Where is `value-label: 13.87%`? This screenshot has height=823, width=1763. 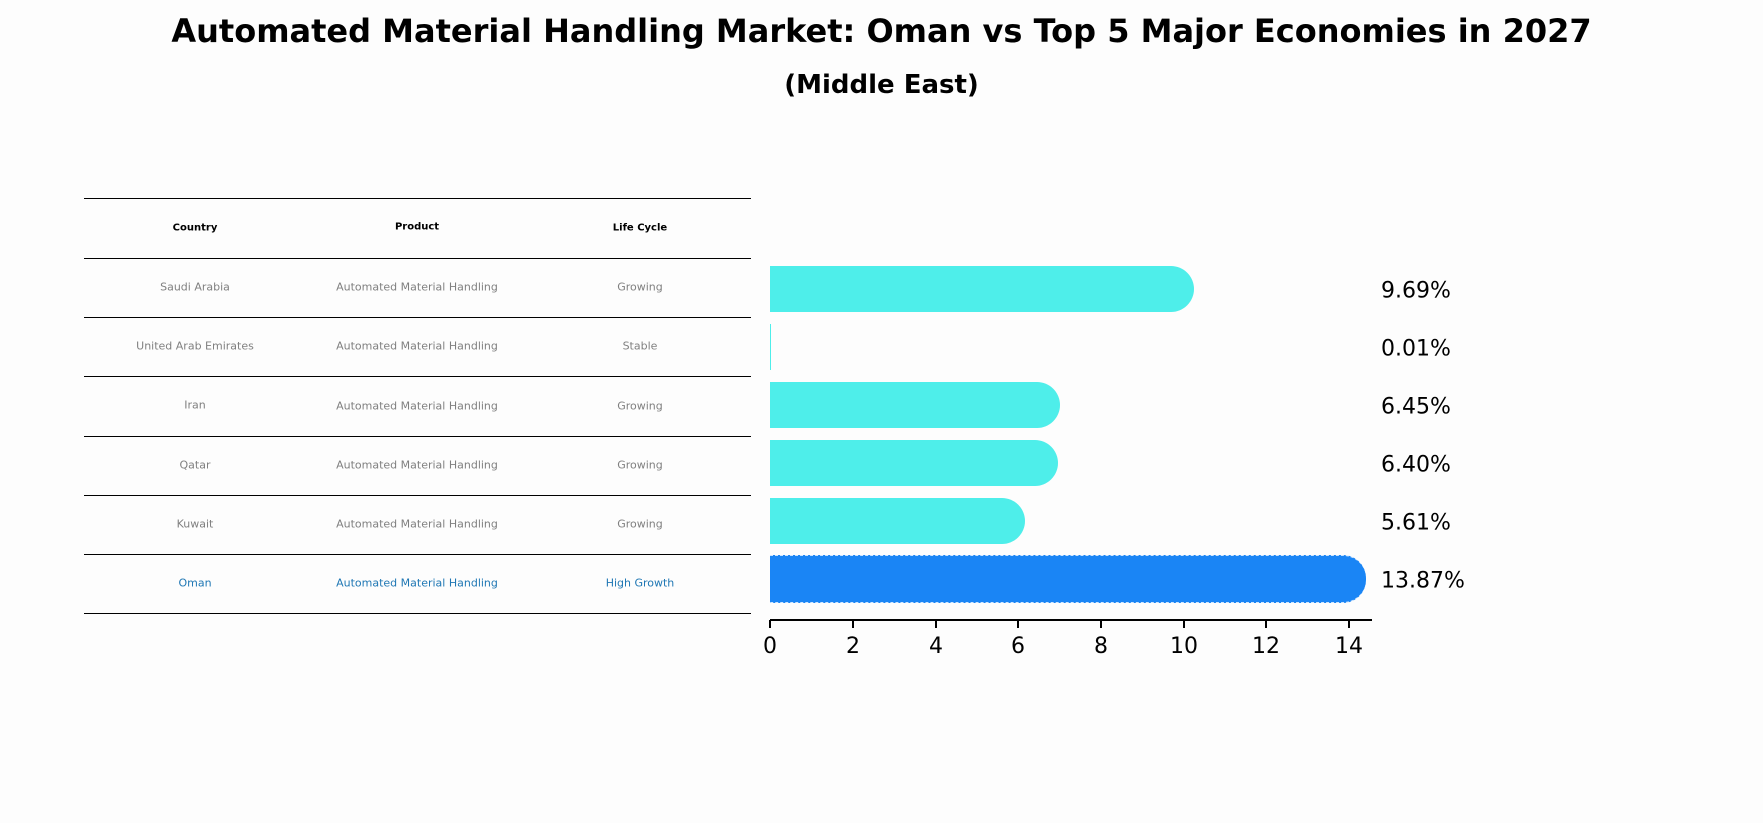 value-label: 13.87% is located at coordinates (1423, 581).